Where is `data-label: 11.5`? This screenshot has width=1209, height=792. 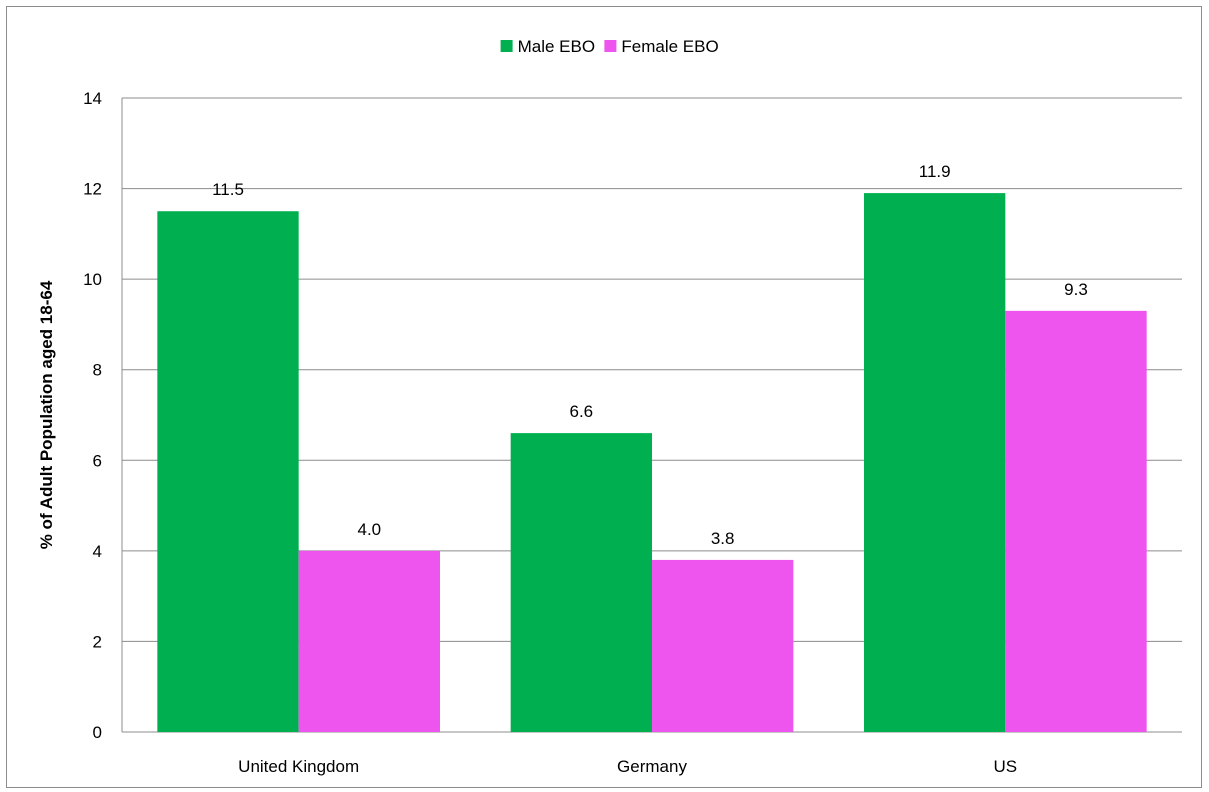
data-label: 11.5 is located at coordinates (228, 189).